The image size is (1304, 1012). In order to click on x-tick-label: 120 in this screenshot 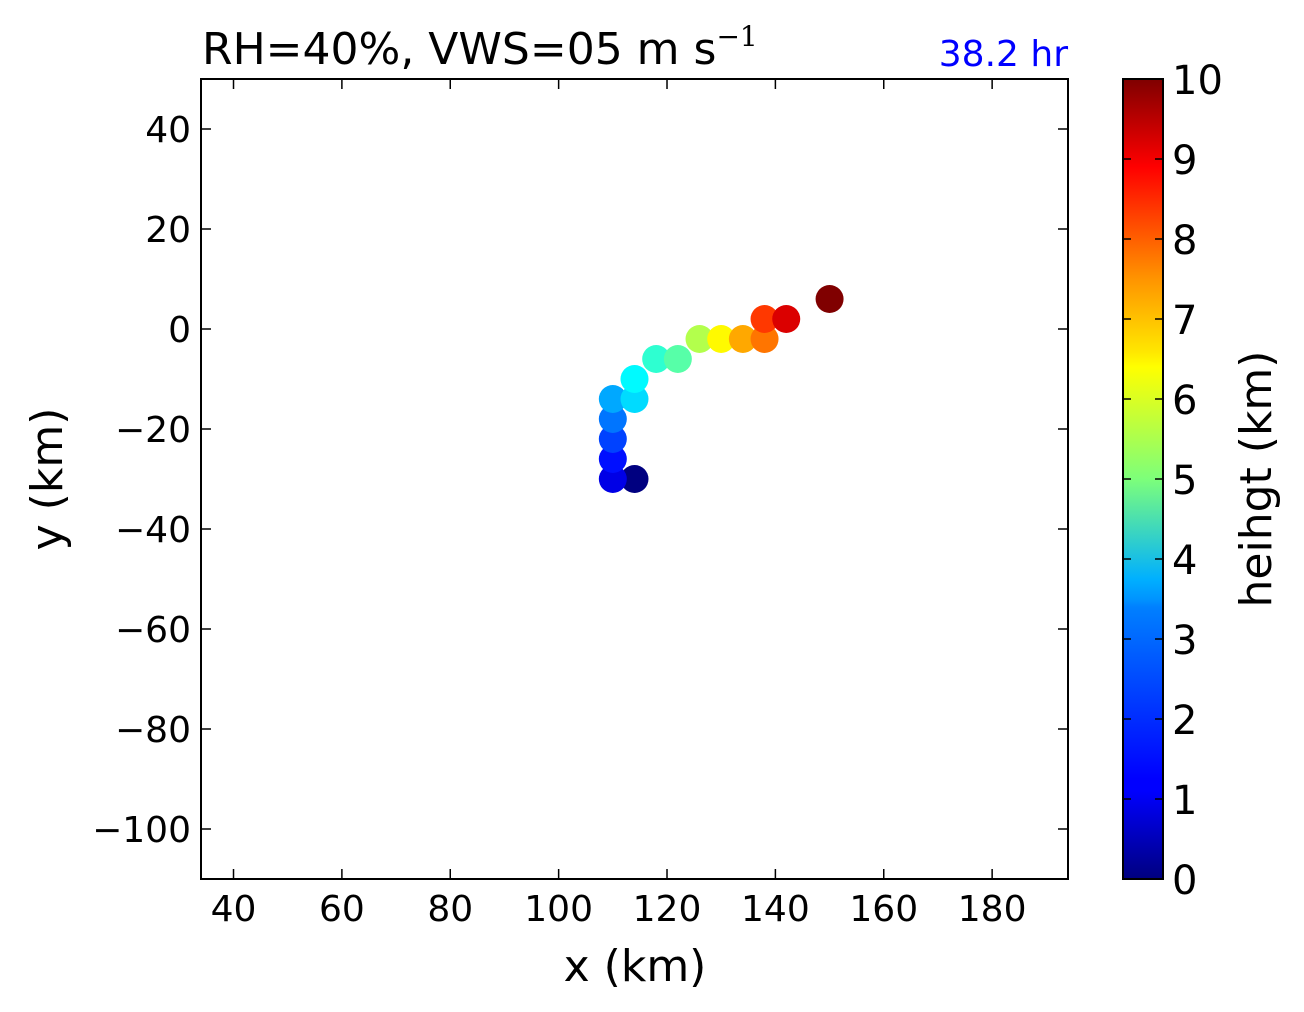, I will do `click(667, 909)`.